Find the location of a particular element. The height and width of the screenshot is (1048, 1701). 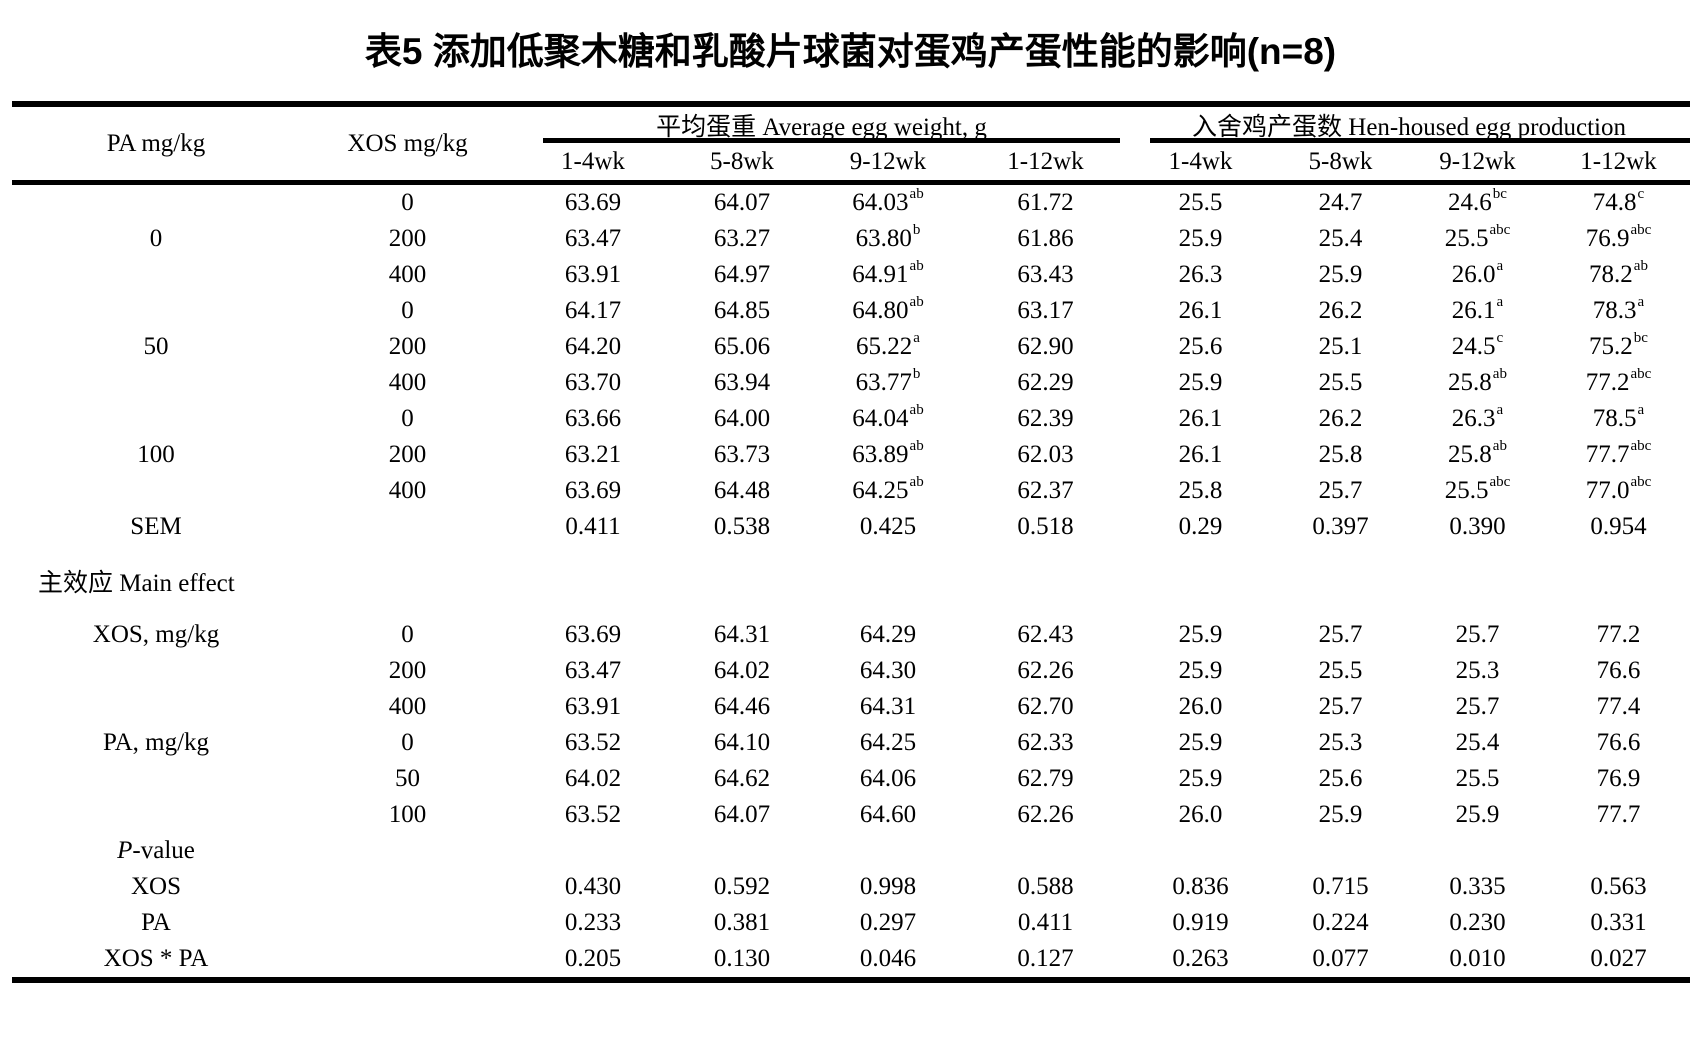

cell-value: 63.91 is located at coordinates (593, 275).